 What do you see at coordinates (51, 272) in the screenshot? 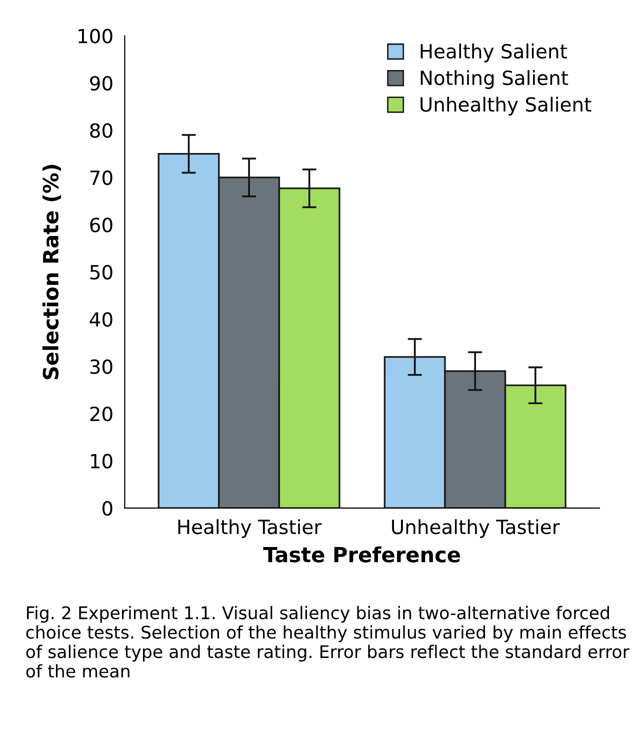
I see `y-axis-title: Selection Rate (%)` at bounding box center [51, 272].